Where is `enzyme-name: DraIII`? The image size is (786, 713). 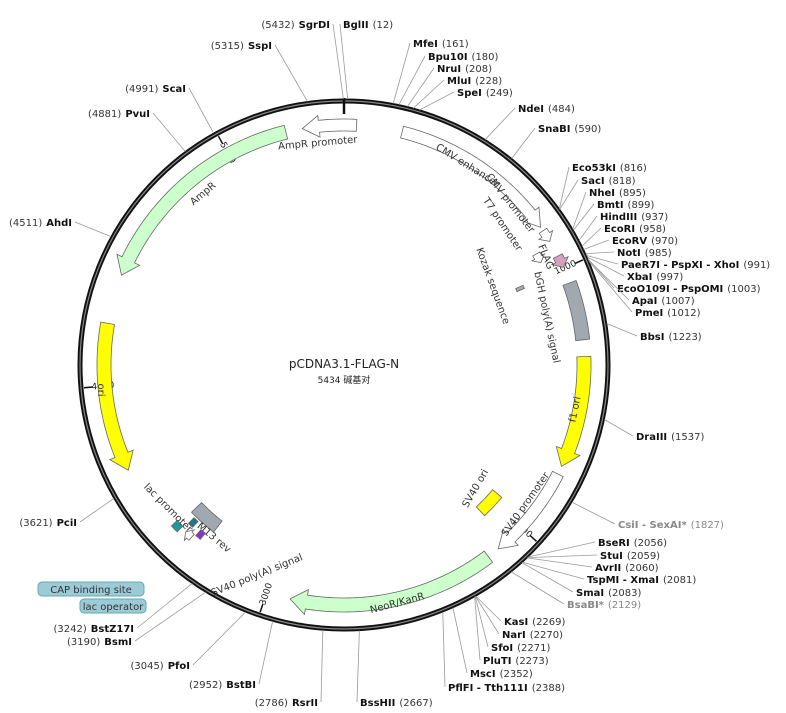 enzyme-name: DraIII is located at coordinates (651, 437).